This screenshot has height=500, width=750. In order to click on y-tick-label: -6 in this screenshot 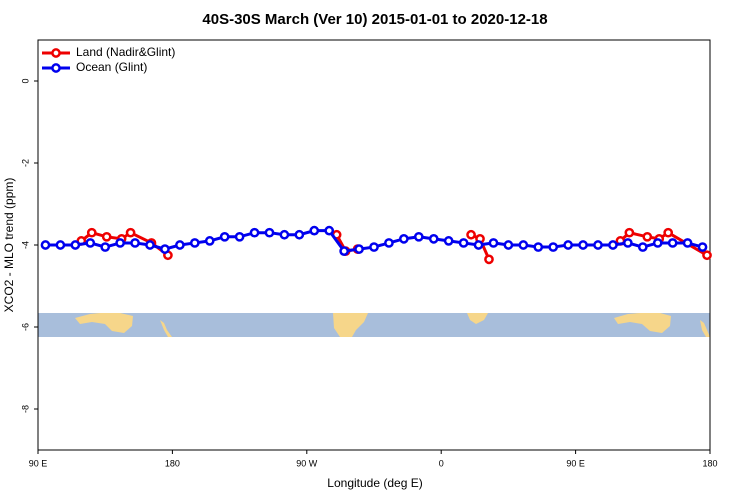, I will do `click(25, 327)`.